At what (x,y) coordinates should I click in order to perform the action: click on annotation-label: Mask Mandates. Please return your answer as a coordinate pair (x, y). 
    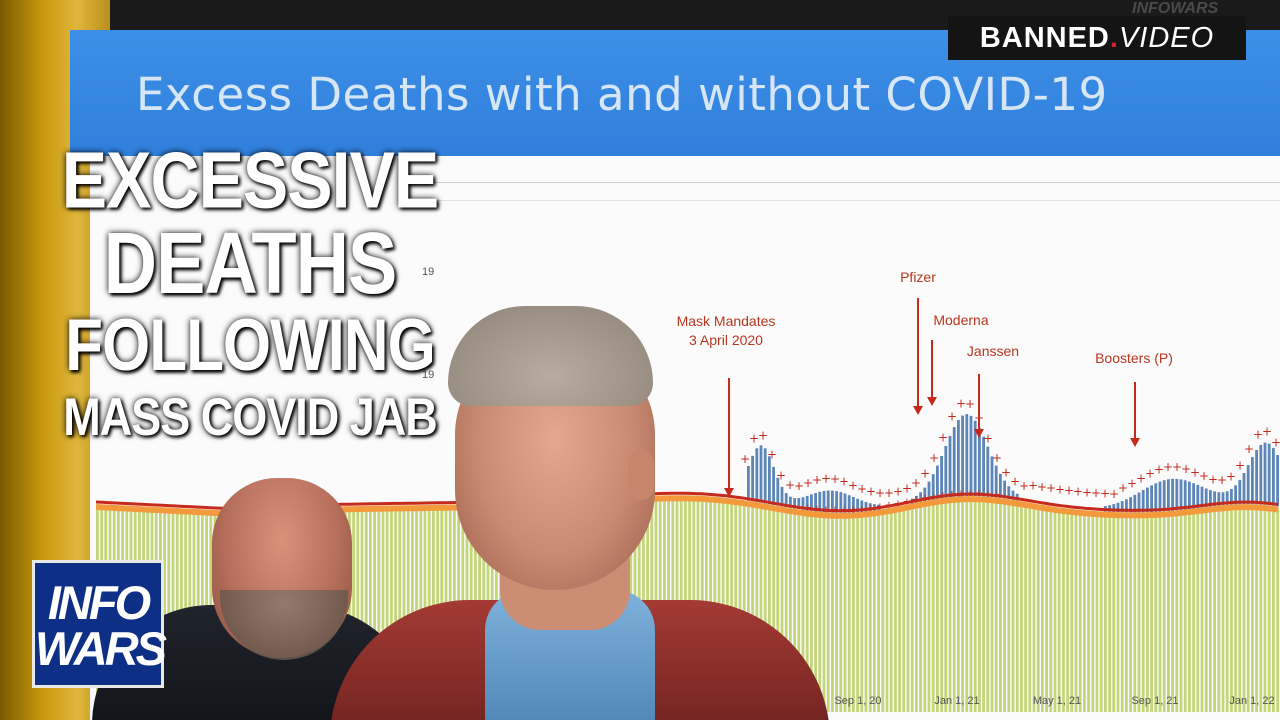
    Looking at the image, I should click on (726, 321).